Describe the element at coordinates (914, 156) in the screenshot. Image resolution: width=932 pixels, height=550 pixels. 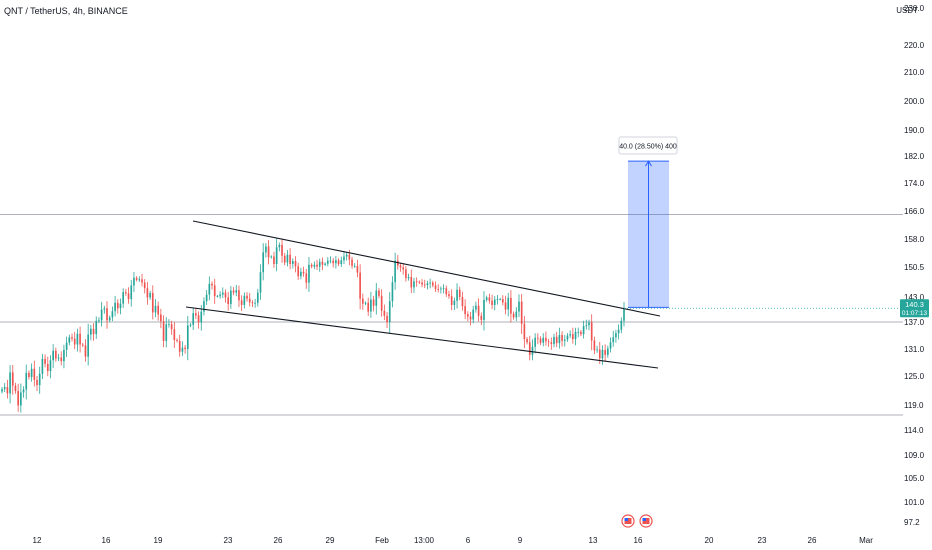
I see `y-tick-label: 182.0` at that location.